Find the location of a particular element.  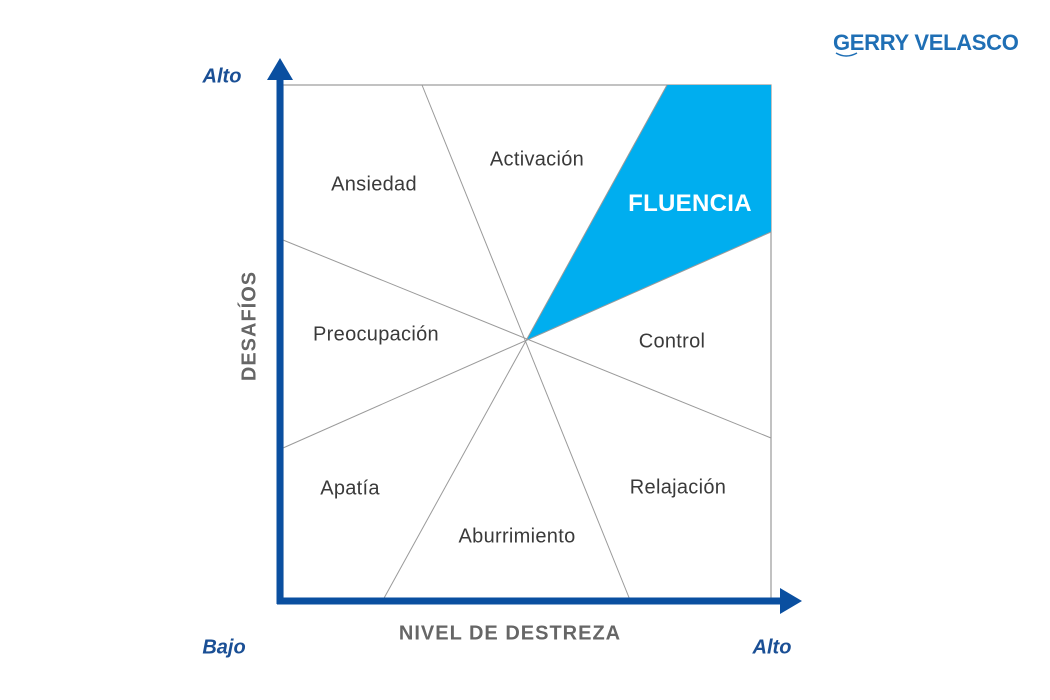

region-ansiedad: Ansiedad is located at coordinates (374, 184).